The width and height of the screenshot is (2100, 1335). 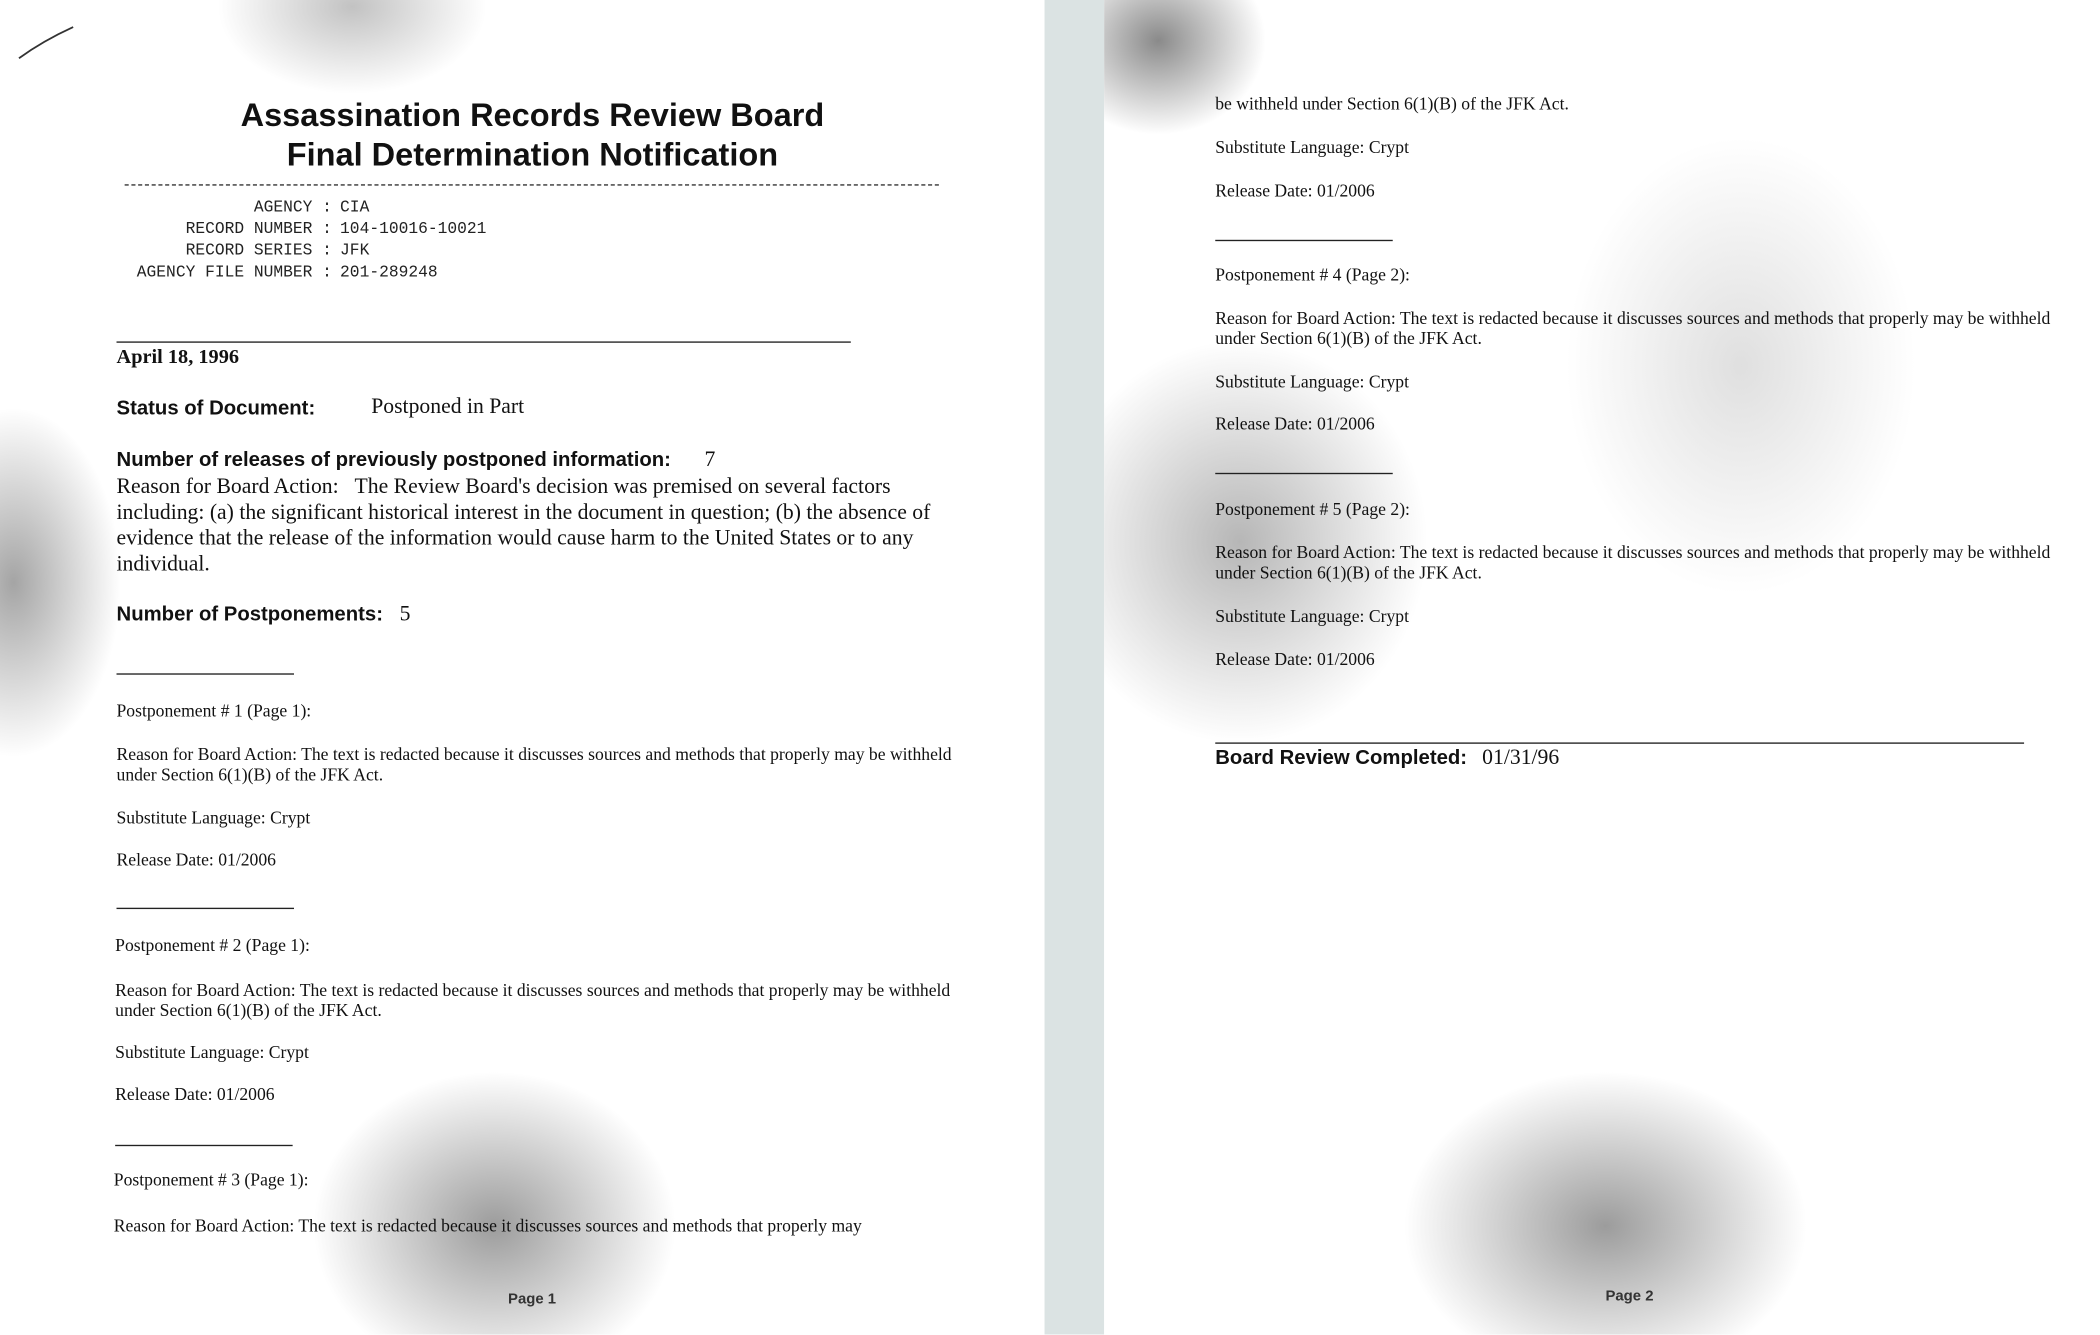 What do you see at coordinates (1074, 667) in the screenshot?
I see `page-gap` at bounding box center [1074, 667].